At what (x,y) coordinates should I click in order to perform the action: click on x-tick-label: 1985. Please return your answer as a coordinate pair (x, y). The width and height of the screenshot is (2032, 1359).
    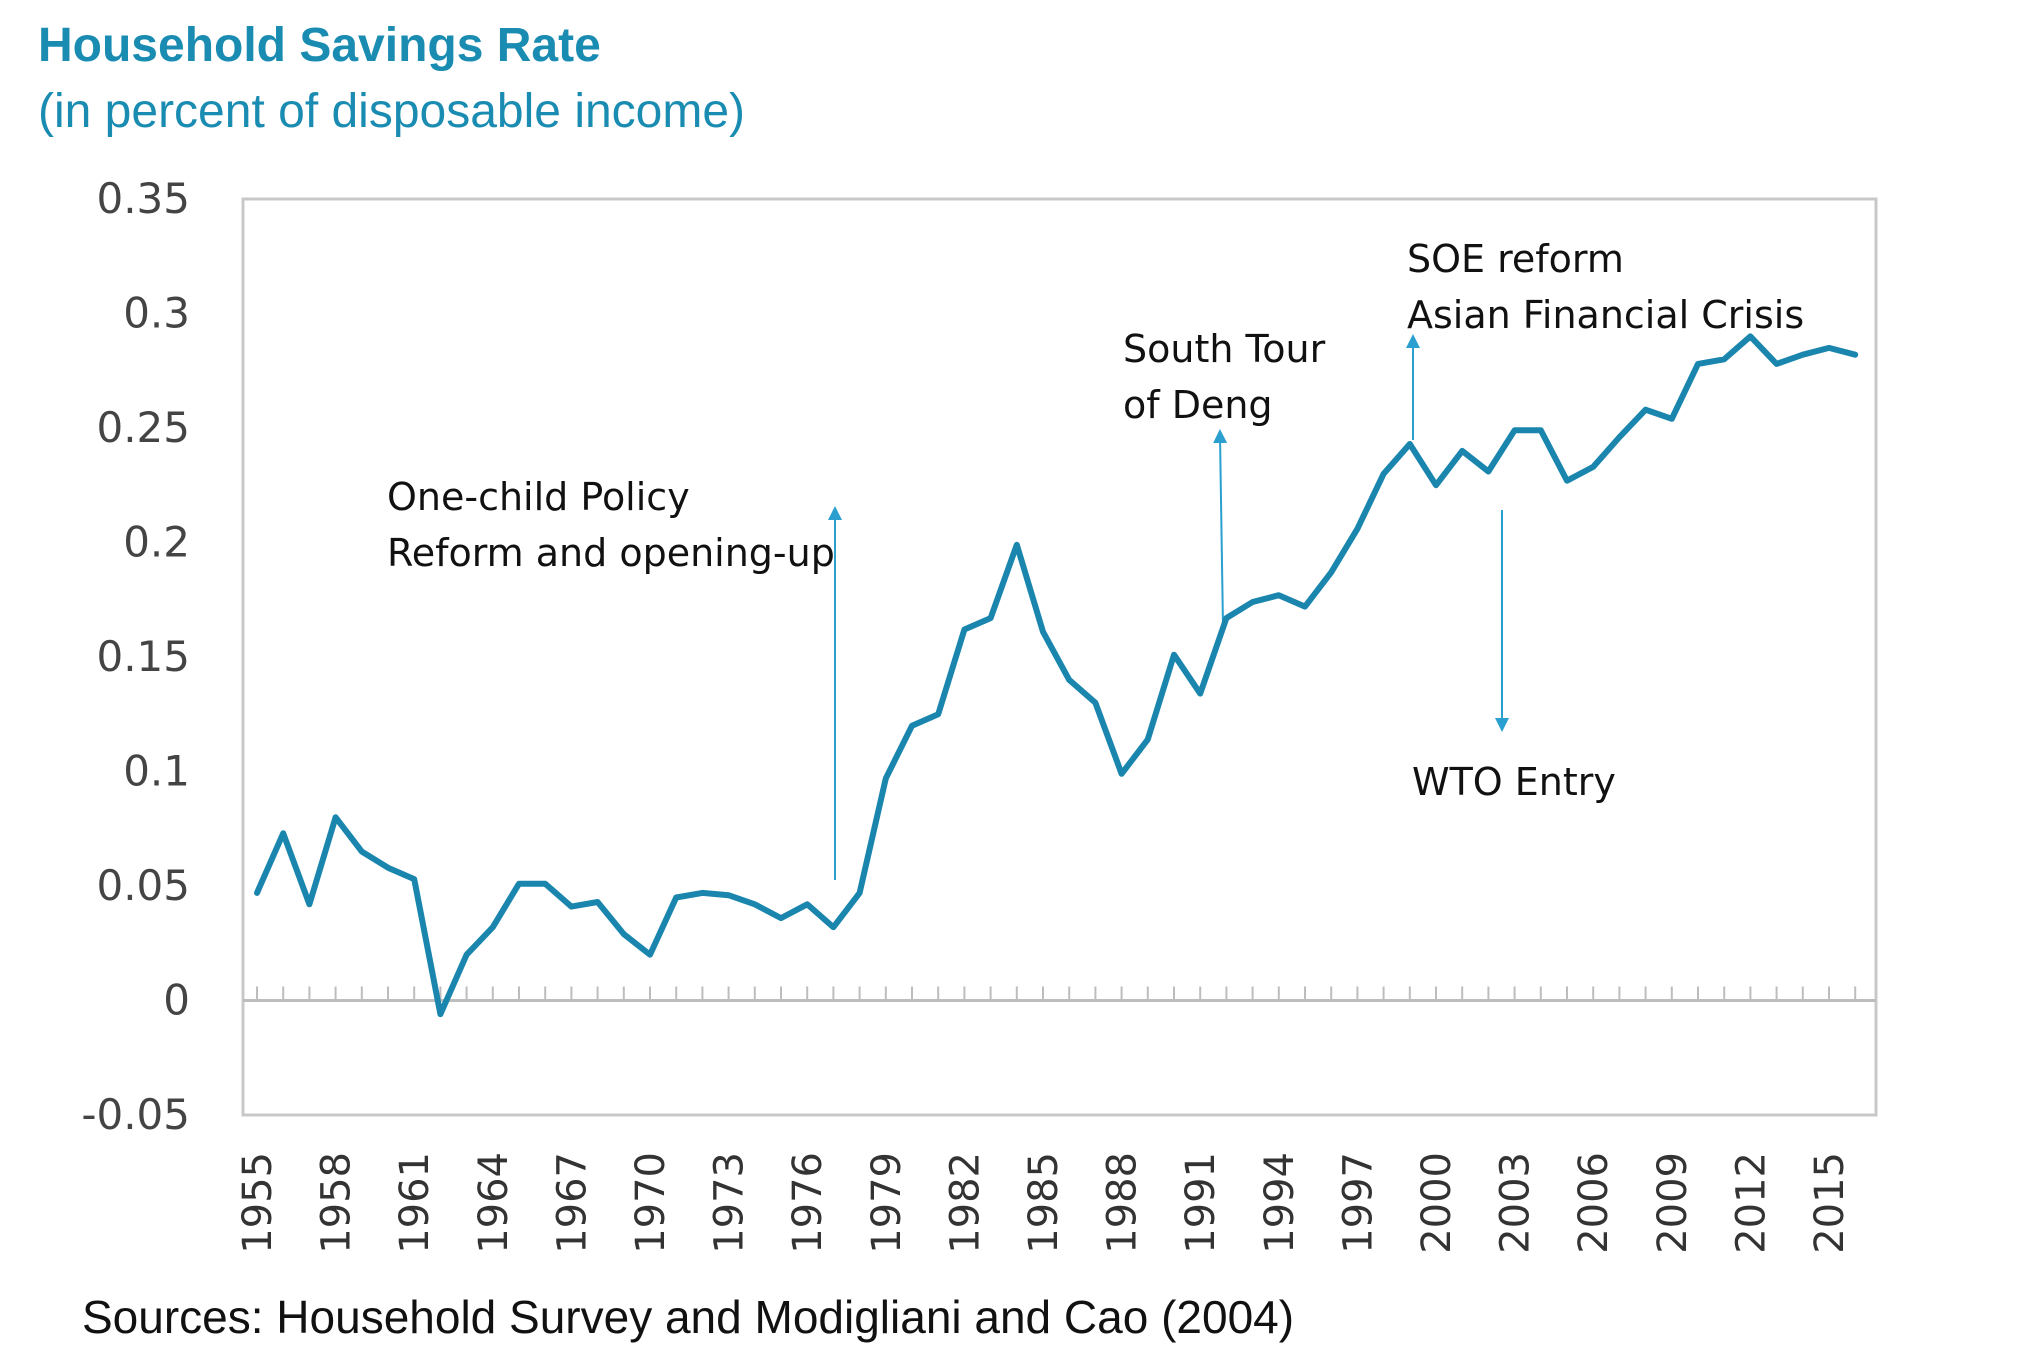
    Looking at the image, I should click on (1044, 1203).